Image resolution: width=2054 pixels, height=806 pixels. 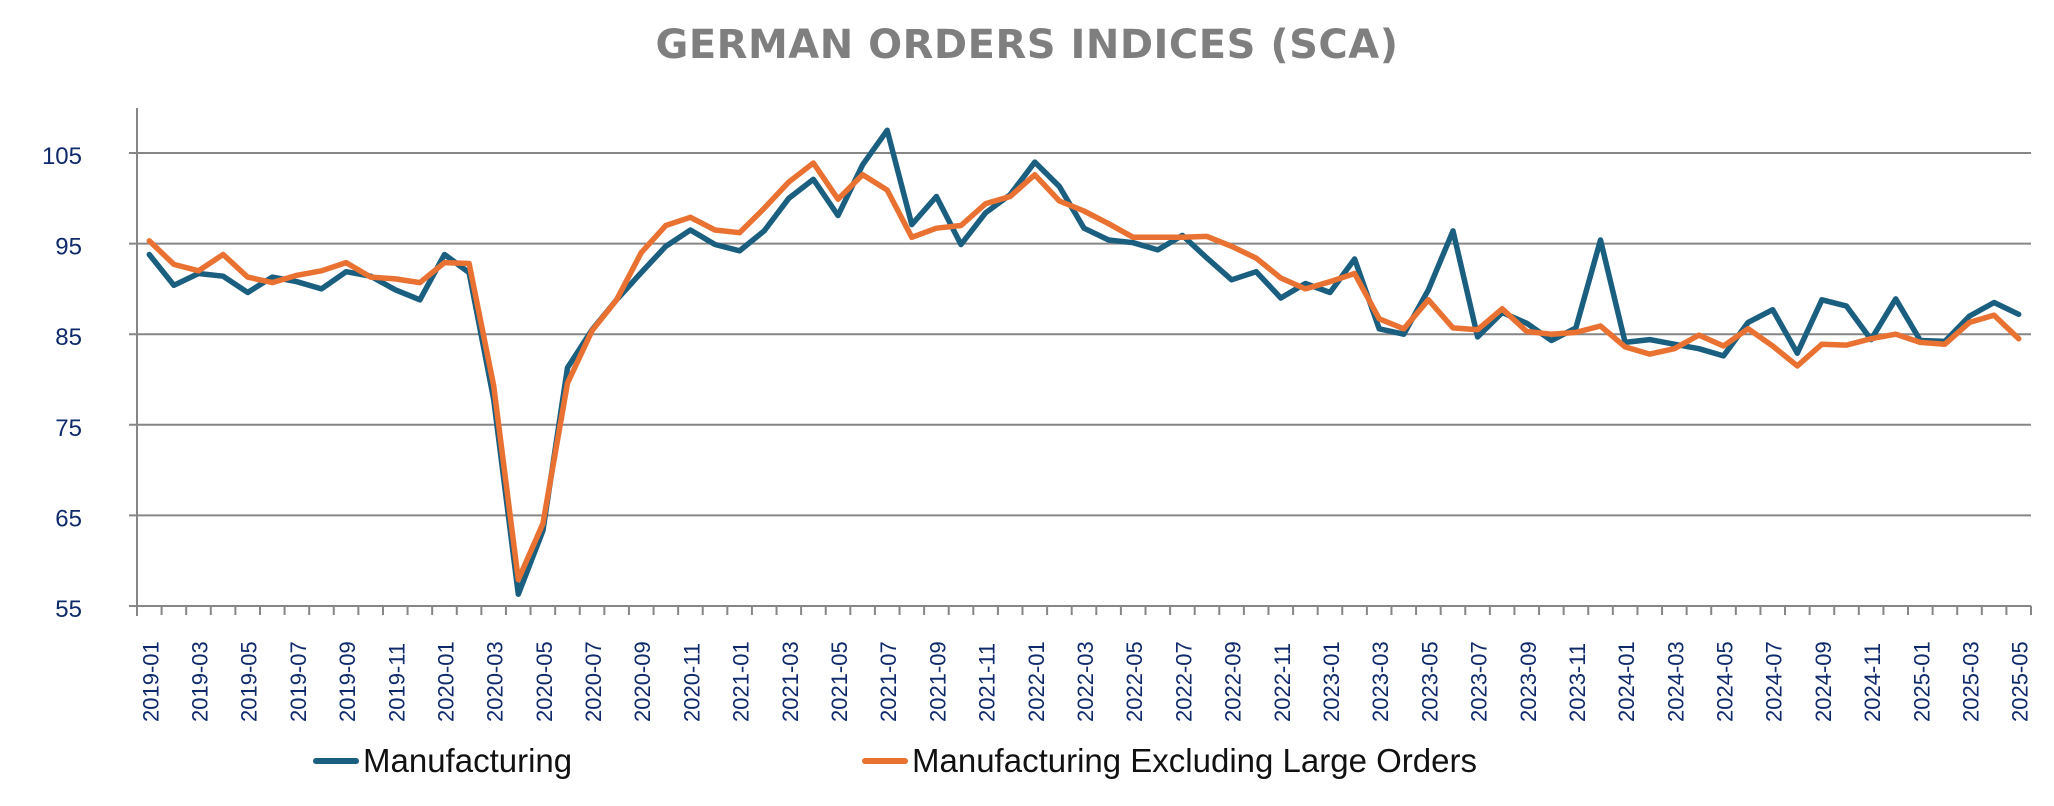 I want to click on x-tick-label: 2020-09, so click(x=642, y=681).